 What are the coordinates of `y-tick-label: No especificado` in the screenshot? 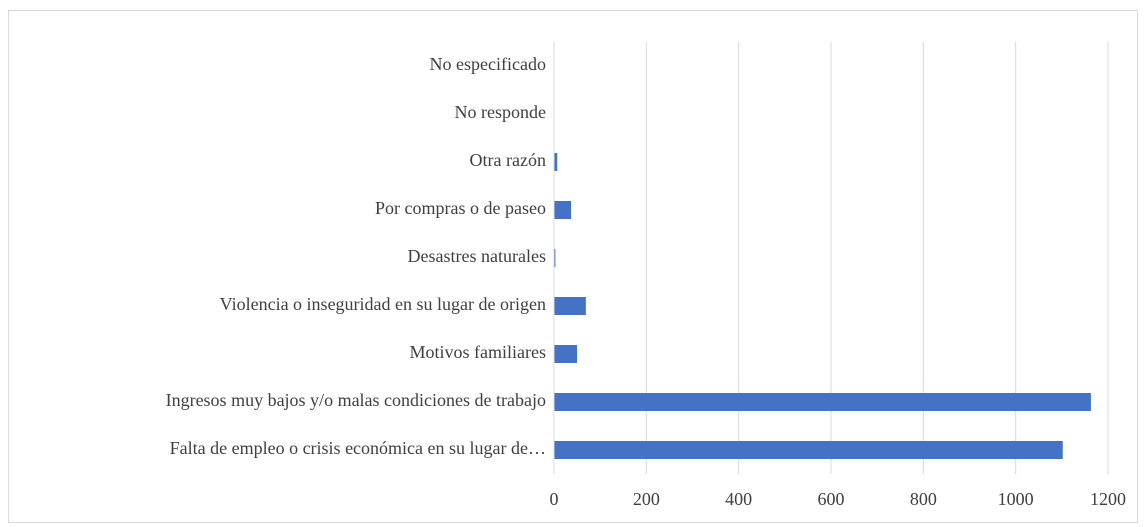 It's located at (488, 64).